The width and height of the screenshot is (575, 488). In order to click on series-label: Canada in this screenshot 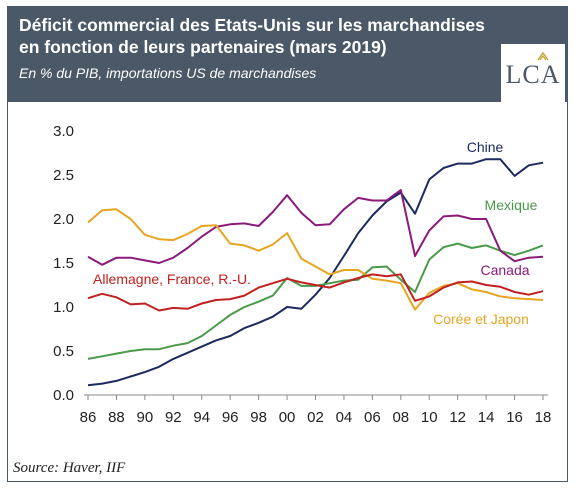, I will do `click(504, 270)`.